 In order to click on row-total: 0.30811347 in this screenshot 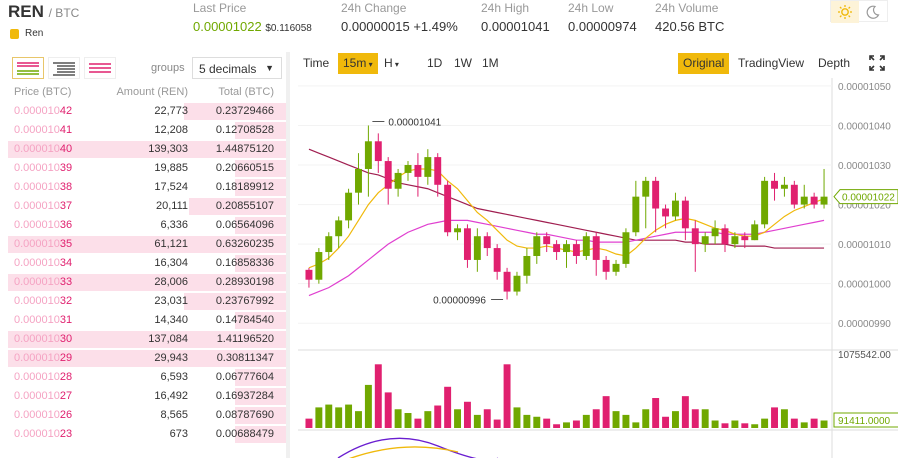, I will do `click(245, 358)`.